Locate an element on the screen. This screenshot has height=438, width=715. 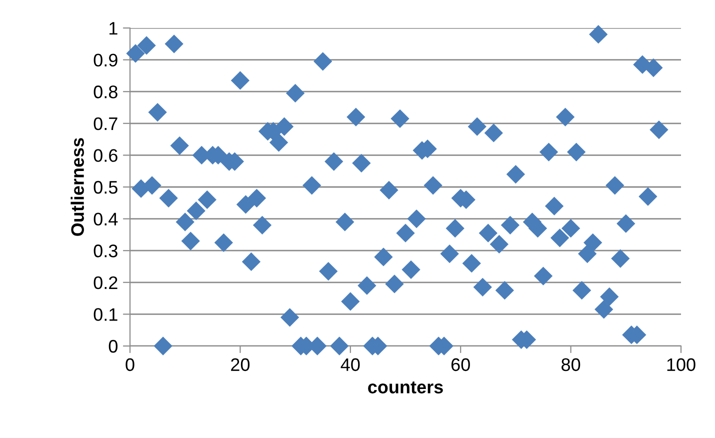
y-tick-label: 0.5 is located at coordinates (106, 187).